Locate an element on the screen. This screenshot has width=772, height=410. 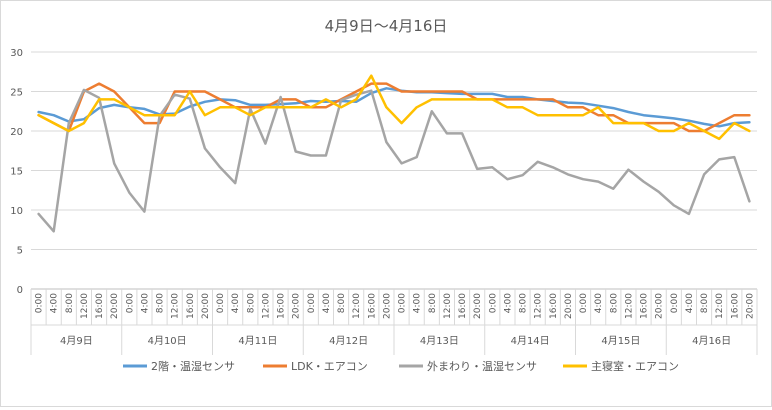
legend-label: LDK・エアコン is located at coordinates (329, 366).